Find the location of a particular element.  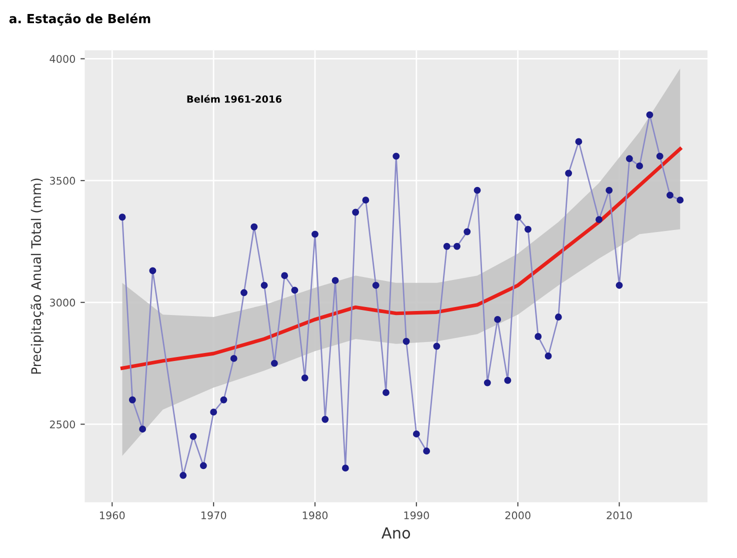

y-tick-label: 3500 is located at coordinates (63, 180).